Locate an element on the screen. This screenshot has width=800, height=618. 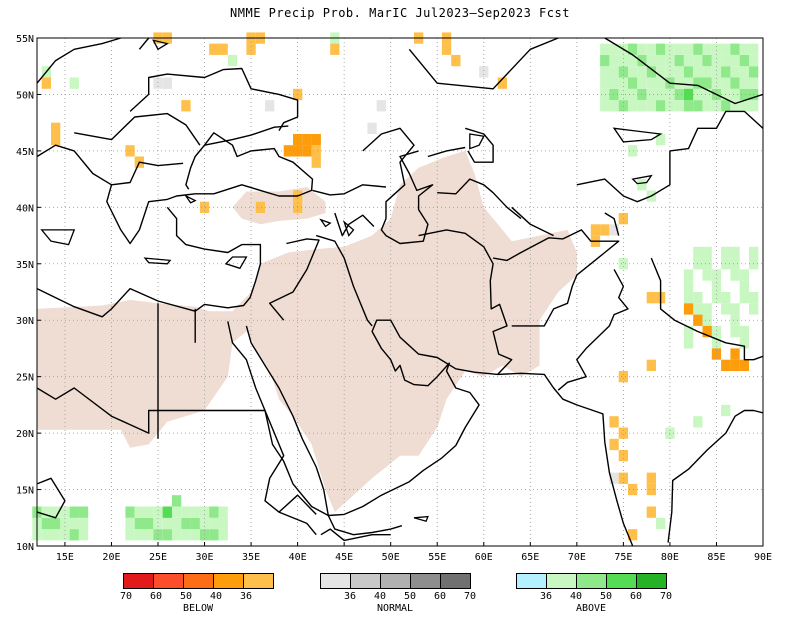
lon-tick-label: 20E is located at coordinates (111, 557).